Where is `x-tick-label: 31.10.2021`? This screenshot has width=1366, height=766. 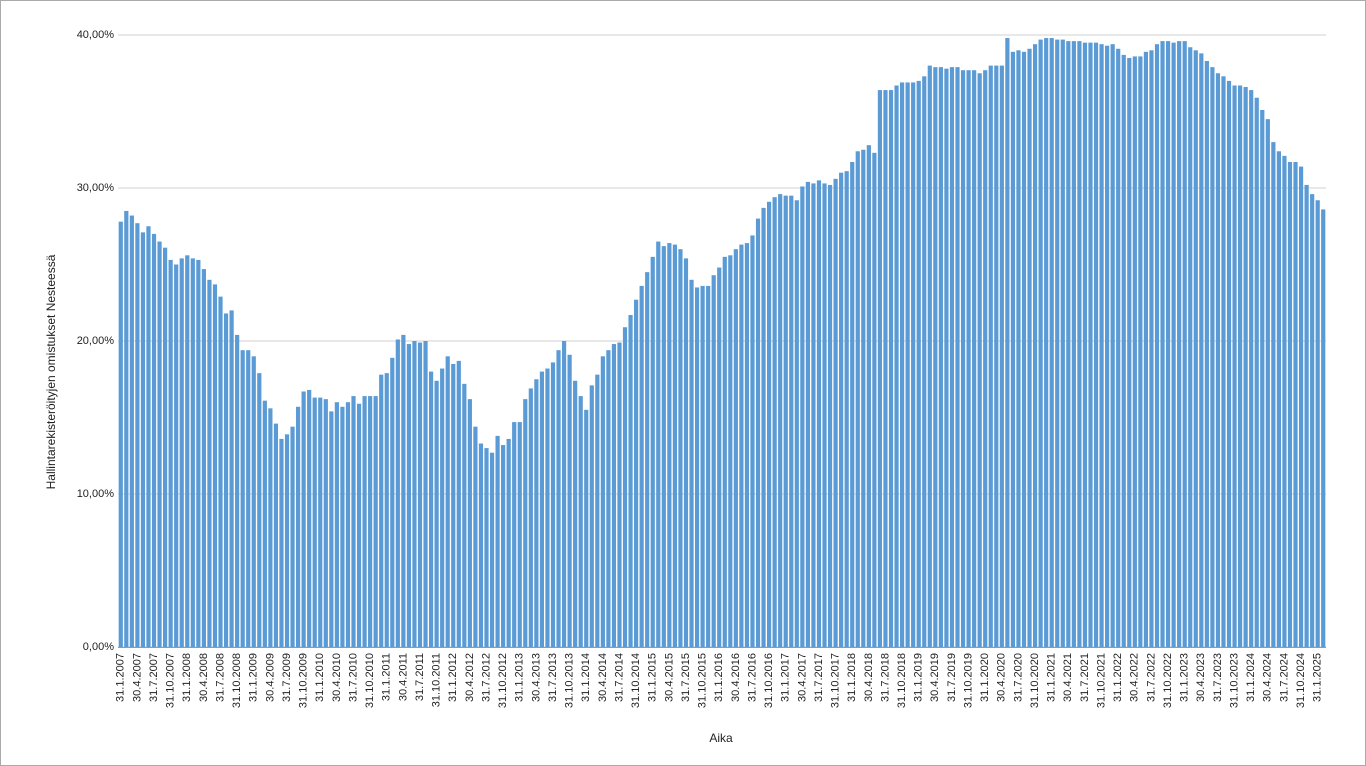
x-tick-label: 31.10.2021 is located at coordinates (1101, 680).